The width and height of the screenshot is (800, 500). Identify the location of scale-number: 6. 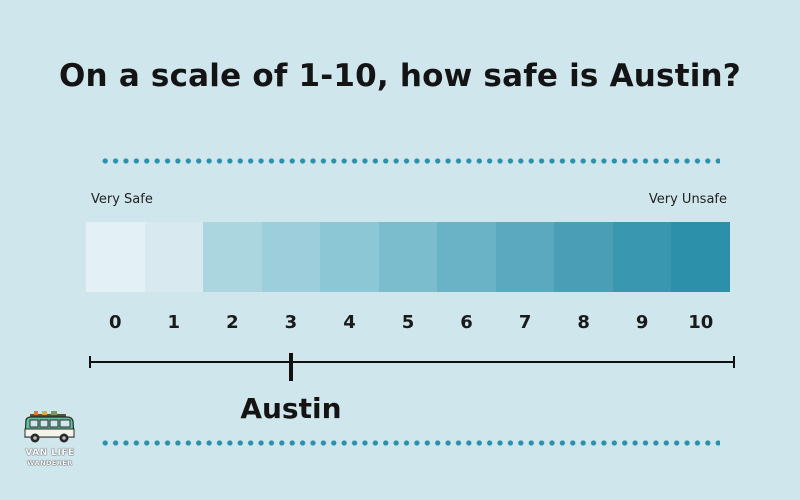
(466, 322).